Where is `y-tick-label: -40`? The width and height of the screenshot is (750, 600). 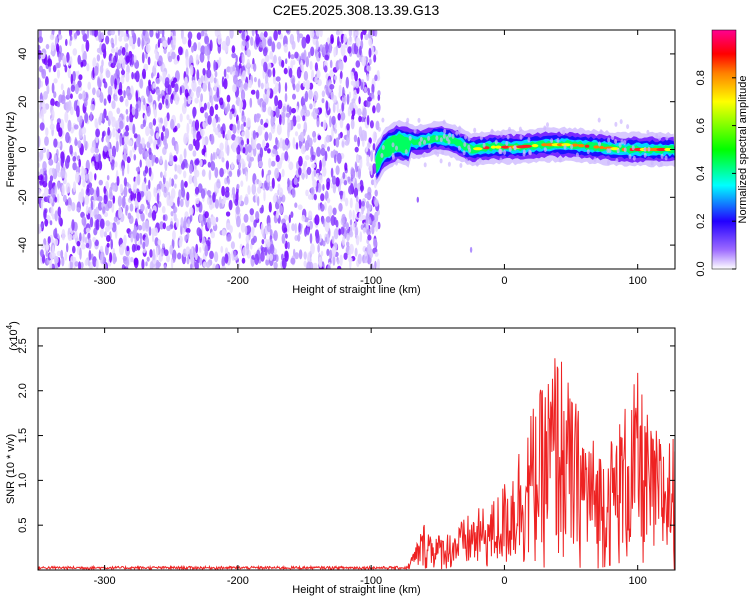 y-tick-label: -40 is located at coordinates (23, 245).